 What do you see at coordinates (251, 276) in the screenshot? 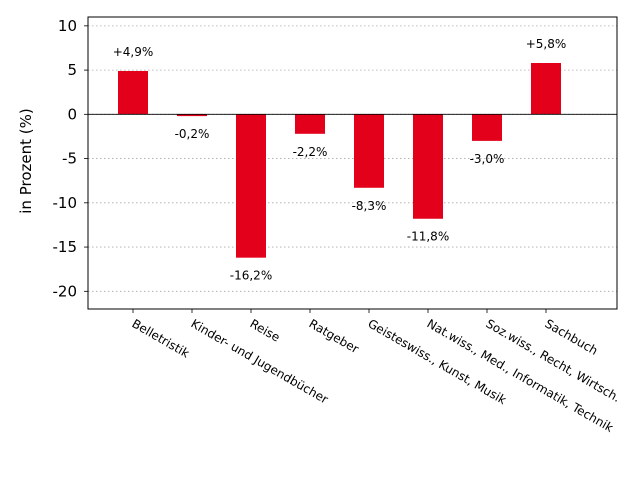
I see `data-label: -16,2%` at bounding box center [251, 276].